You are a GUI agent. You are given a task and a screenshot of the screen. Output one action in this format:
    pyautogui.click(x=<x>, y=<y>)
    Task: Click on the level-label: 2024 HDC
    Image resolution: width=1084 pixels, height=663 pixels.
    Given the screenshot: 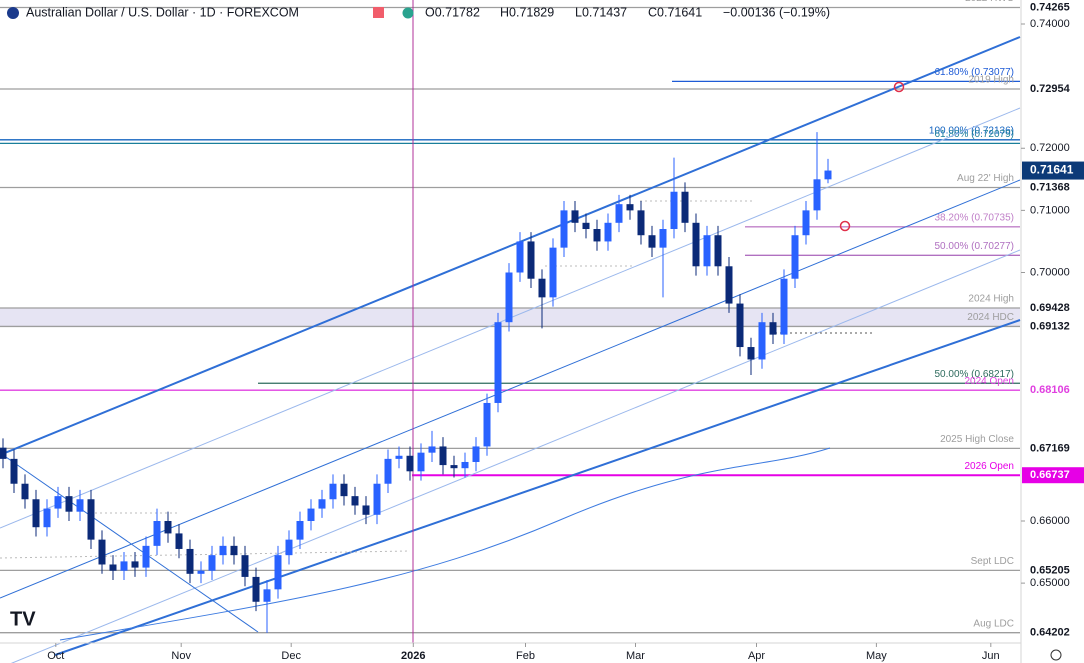 What is the action you would take?
    pyautogui.click(x=990, y=317)
    